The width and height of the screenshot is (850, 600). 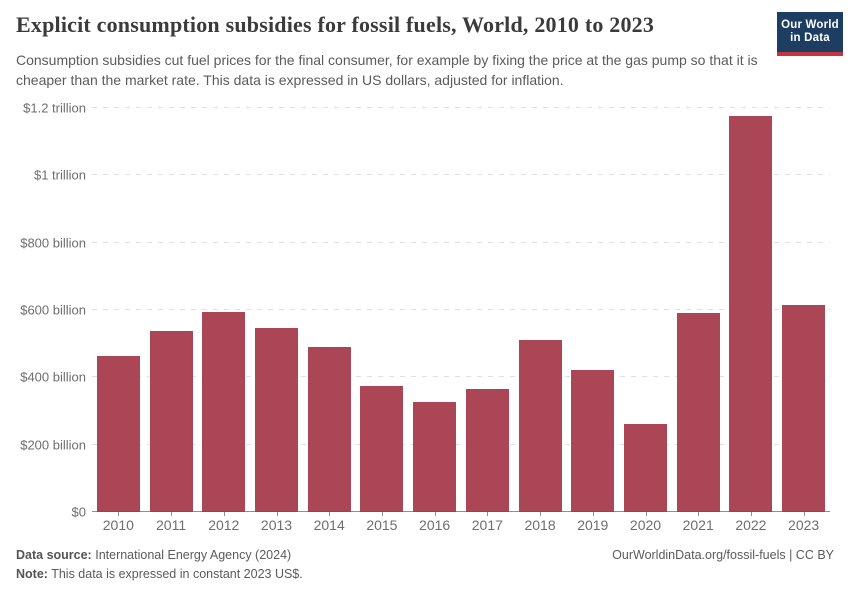 I want to click on x-axis-label-2015: 2015, so click(x=382, y=525).